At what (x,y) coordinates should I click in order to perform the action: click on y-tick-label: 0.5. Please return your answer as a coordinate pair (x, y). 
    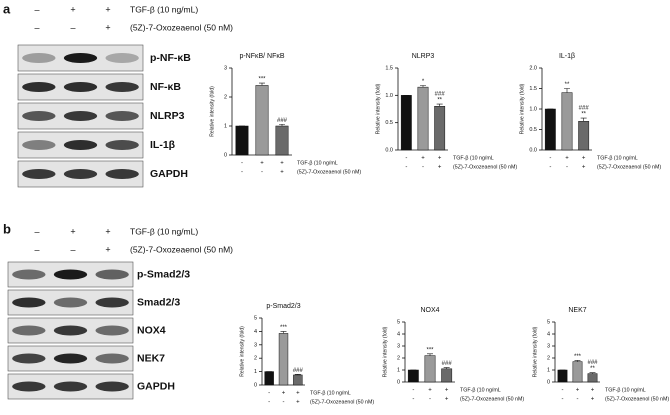
    Looking at the image, I should click on (533, 130).